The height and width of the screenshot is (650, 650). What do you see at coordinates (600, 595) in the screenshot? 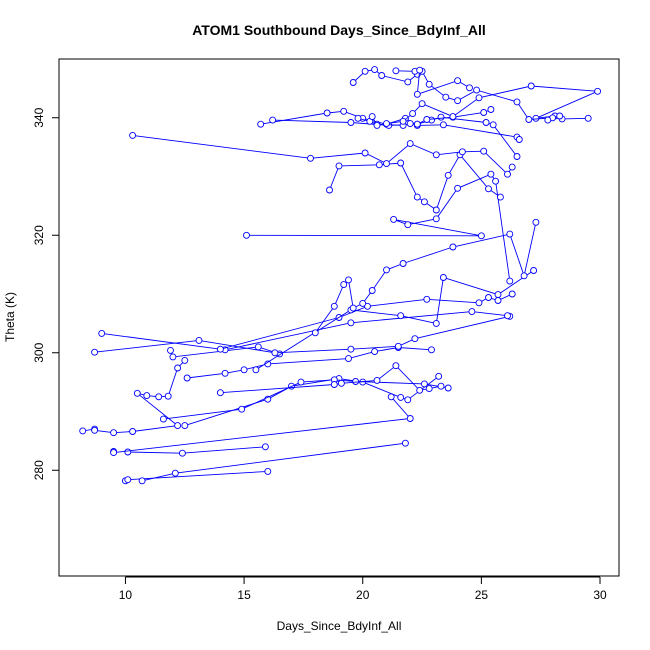
I see `x-tick-label: 30` at bounding box center [600, 595].